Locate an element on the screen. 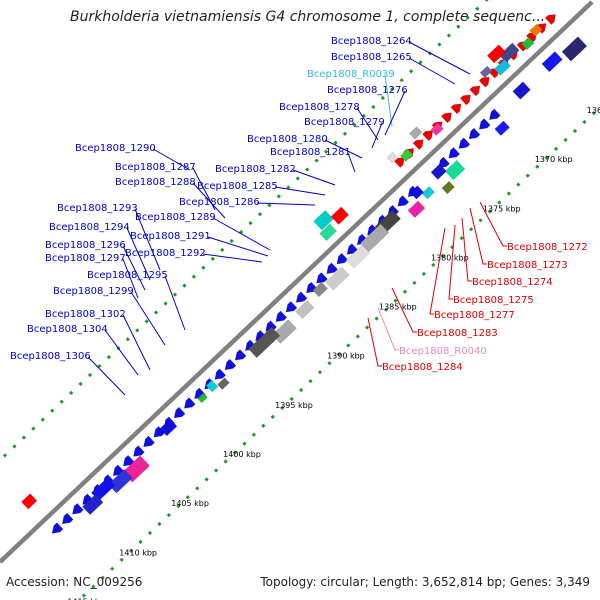 The width and height of the screenshot is (600, 600). gene-label-plus: Bcep1808_1306 is located at coordinates (50, 356).